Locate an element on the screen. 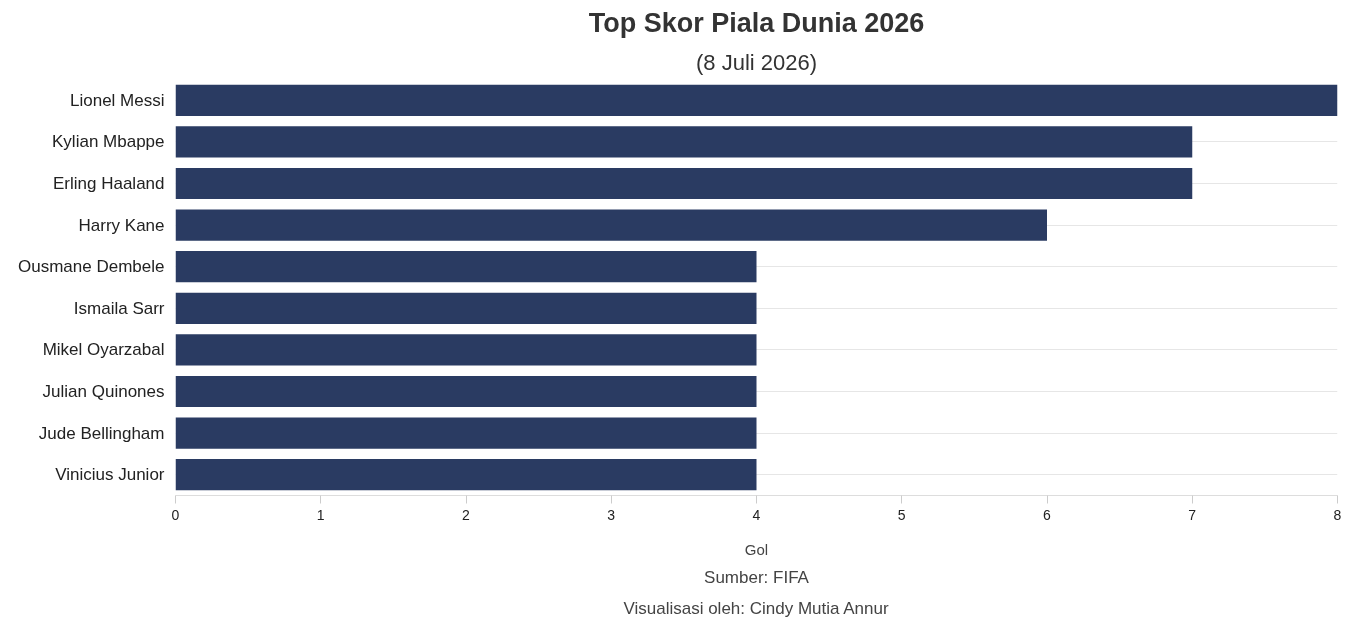  x-tick-label: 4 is located at coordinates (756, 514).